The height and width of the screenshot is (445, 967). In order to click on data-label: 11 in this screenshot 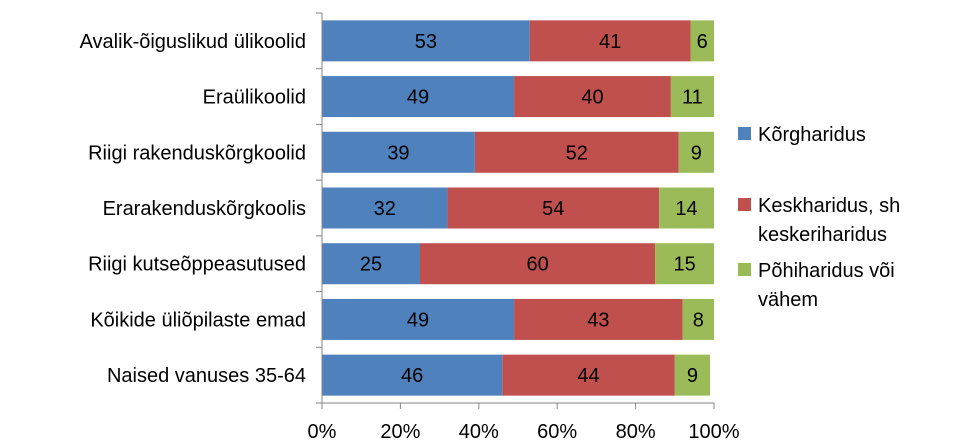, I will do `click(692, 98)`.